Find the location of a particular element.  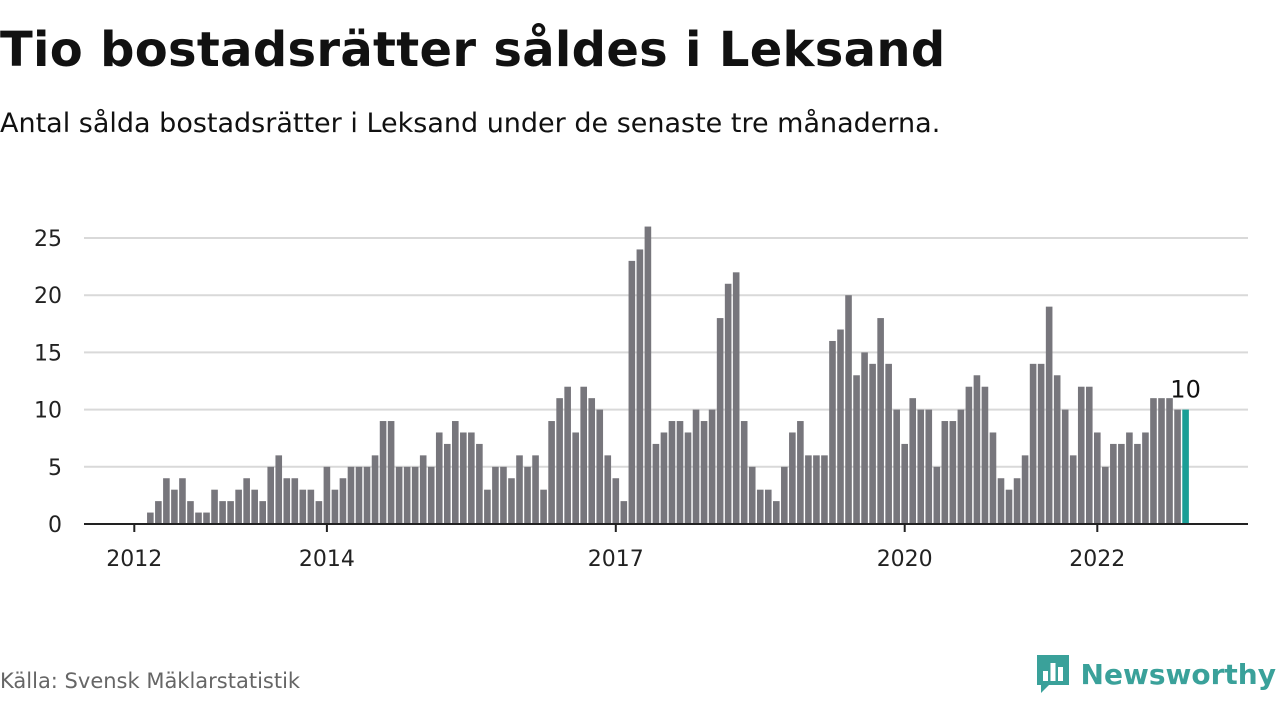

chart-speech-bubble-icon is located at coordinates (1052, 674).